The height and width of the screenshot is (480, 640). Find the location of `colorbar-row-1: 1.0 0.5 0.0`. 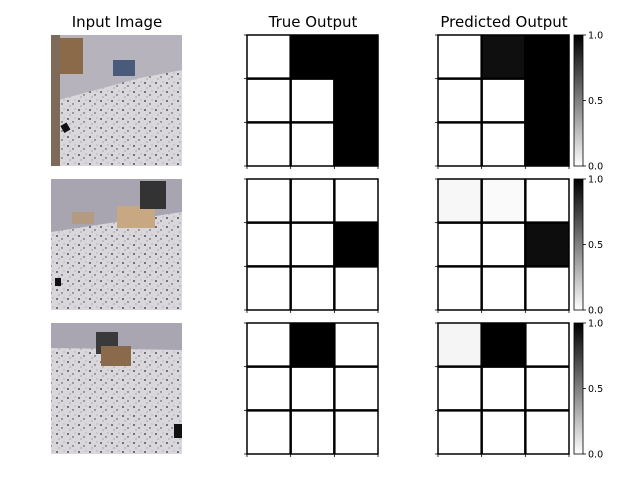

colorbar-row-1: 1.0 0.5 0.0 is located at coordinates (588, 102).